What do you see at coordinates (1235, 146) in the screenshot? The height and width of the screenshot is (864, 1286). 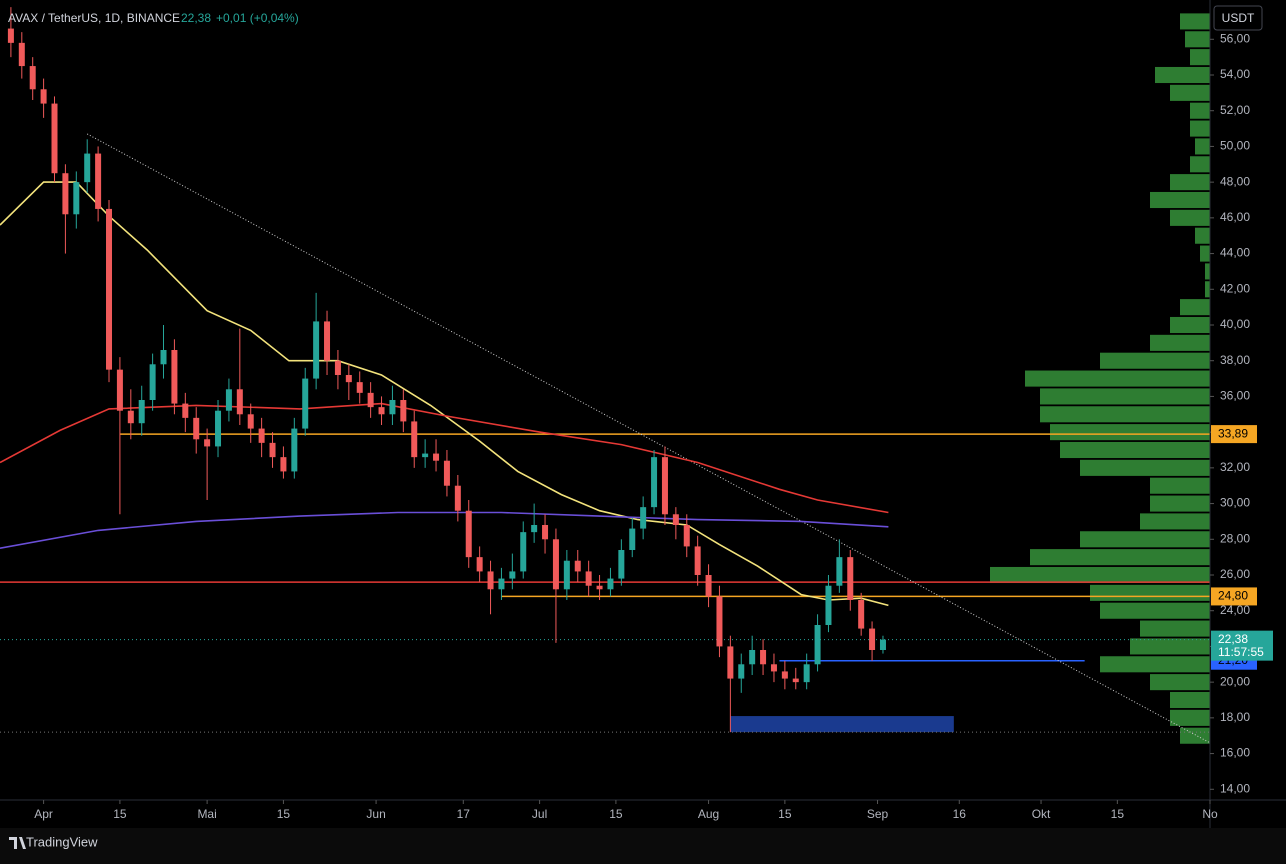 I see `y-tick-label: 50,00` at bounding box center [1235, 146].